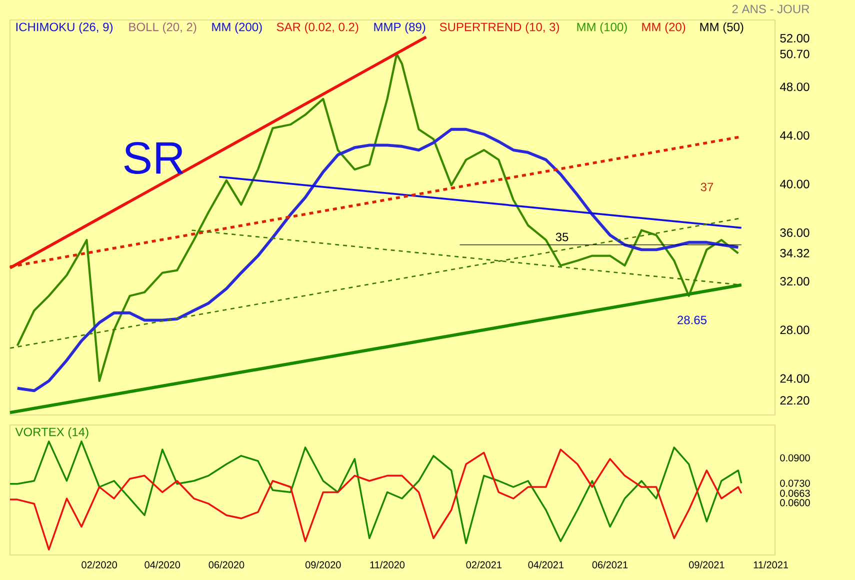 This screenshot has height=580, width=855. What do you see at coordinates (795, 87) in the screenshot?
I see `y-tick-label: 48.00` at bounding box center [795, 87].